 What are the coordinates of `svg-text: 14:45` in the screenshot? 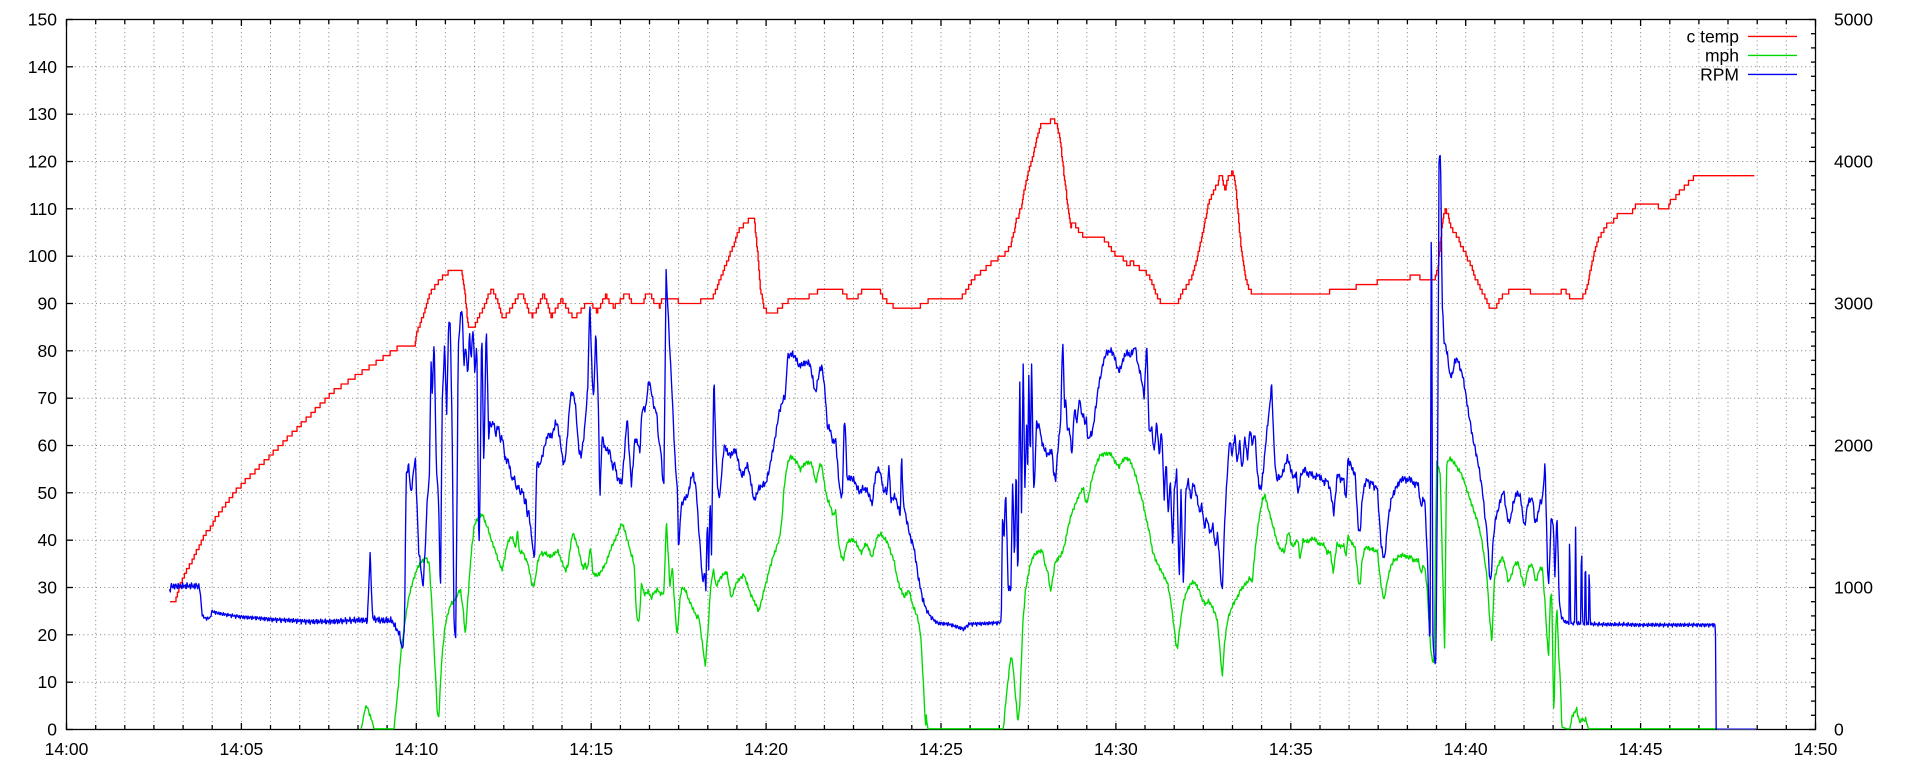 It's located at (1641, 749).